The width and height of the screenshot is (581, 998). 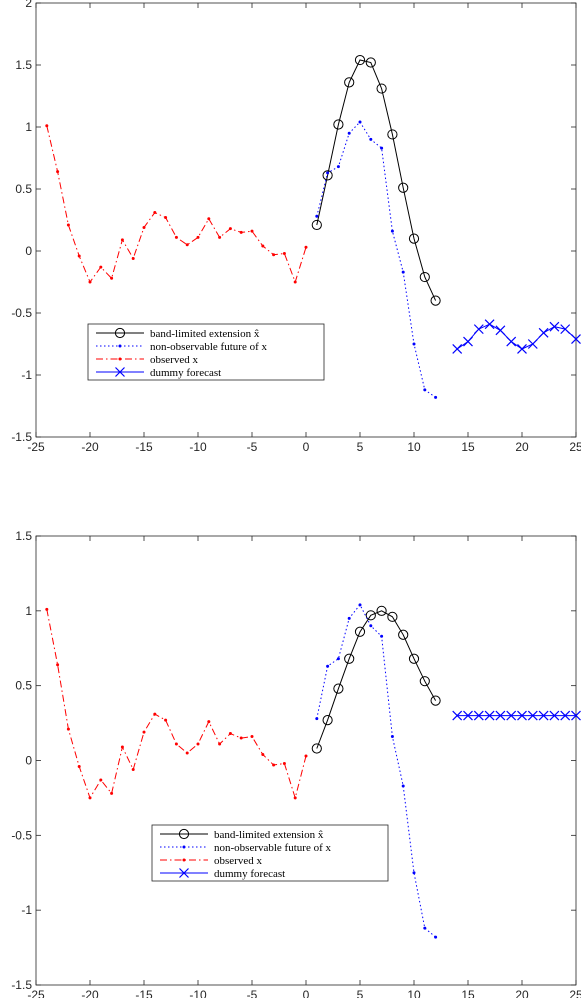 What do you see at coordinates (23, 686) in the screenshot?
I see `y-tick-label: 0.5` at bounding box center [23, 686].